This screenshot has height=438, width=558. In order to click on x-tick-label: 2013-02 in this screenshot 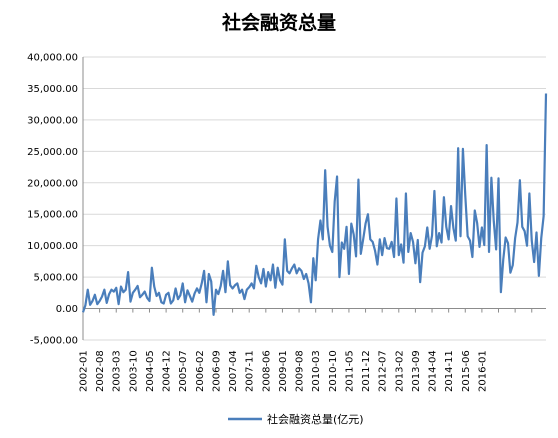, I will do `click(399, 371)`.